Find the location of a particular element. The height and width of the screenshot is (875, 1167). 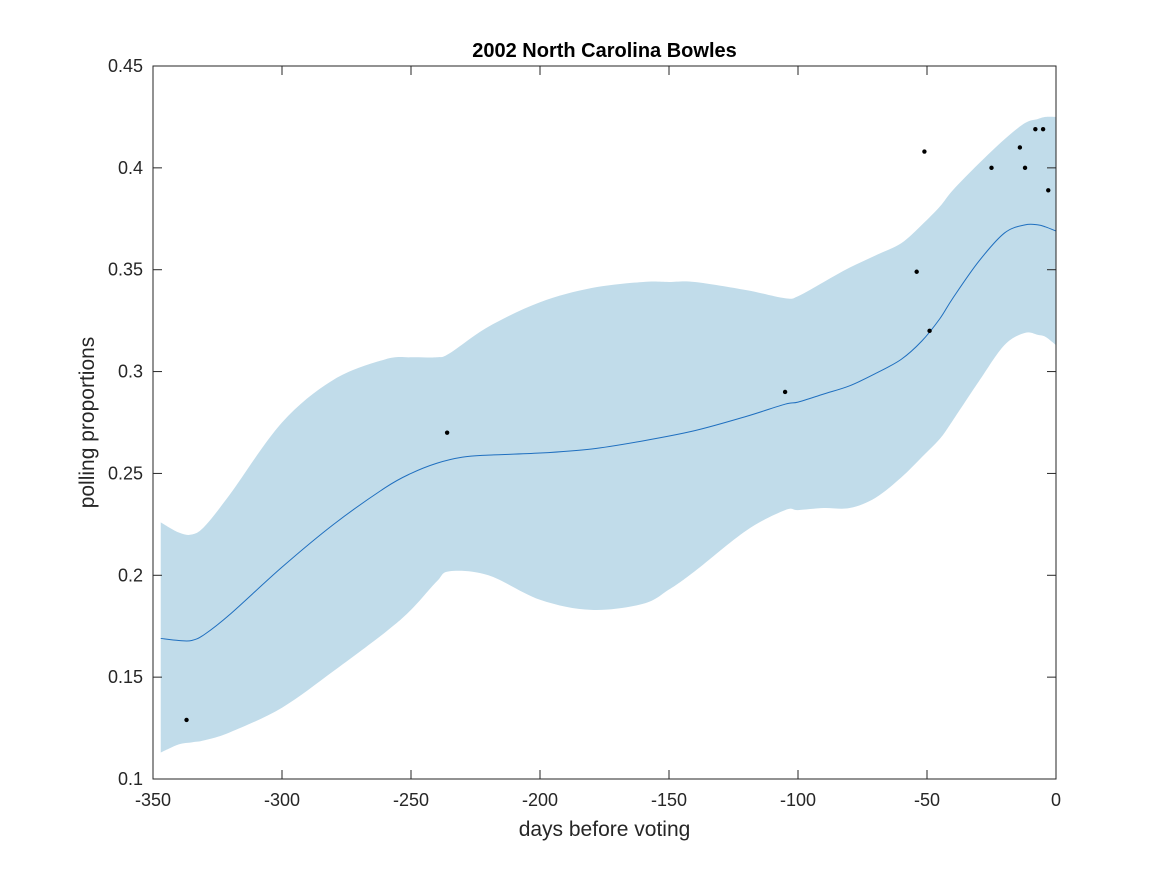

x-tick-label: -350 is located at coordinates (153, 800).